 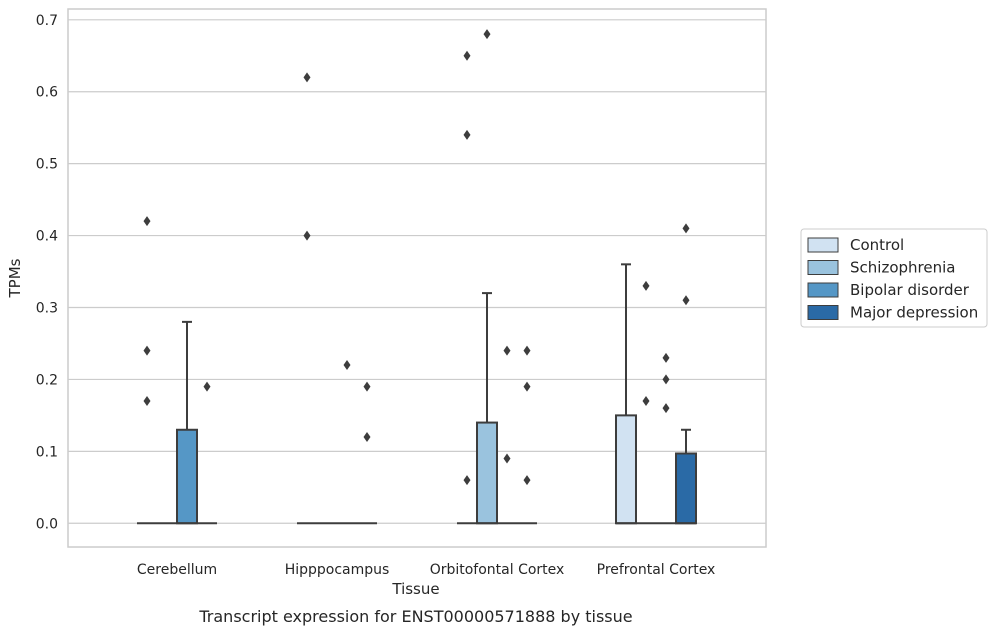 I want to click on legend-label: Schizophrenia, so click(x=902, y=268).